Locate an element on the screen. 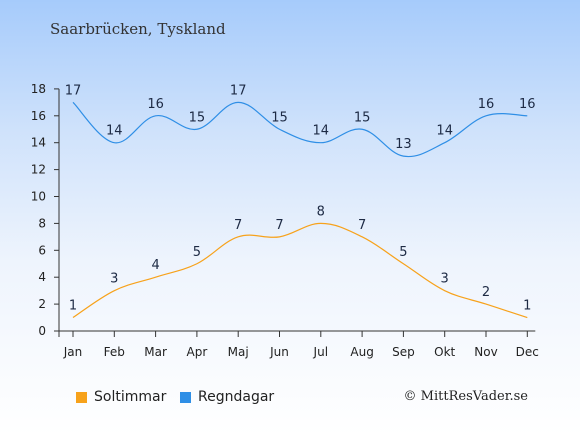 The width and height of the screenshot is (580, 435). x-tick-label: Okt is located at coordinates (444, 352).